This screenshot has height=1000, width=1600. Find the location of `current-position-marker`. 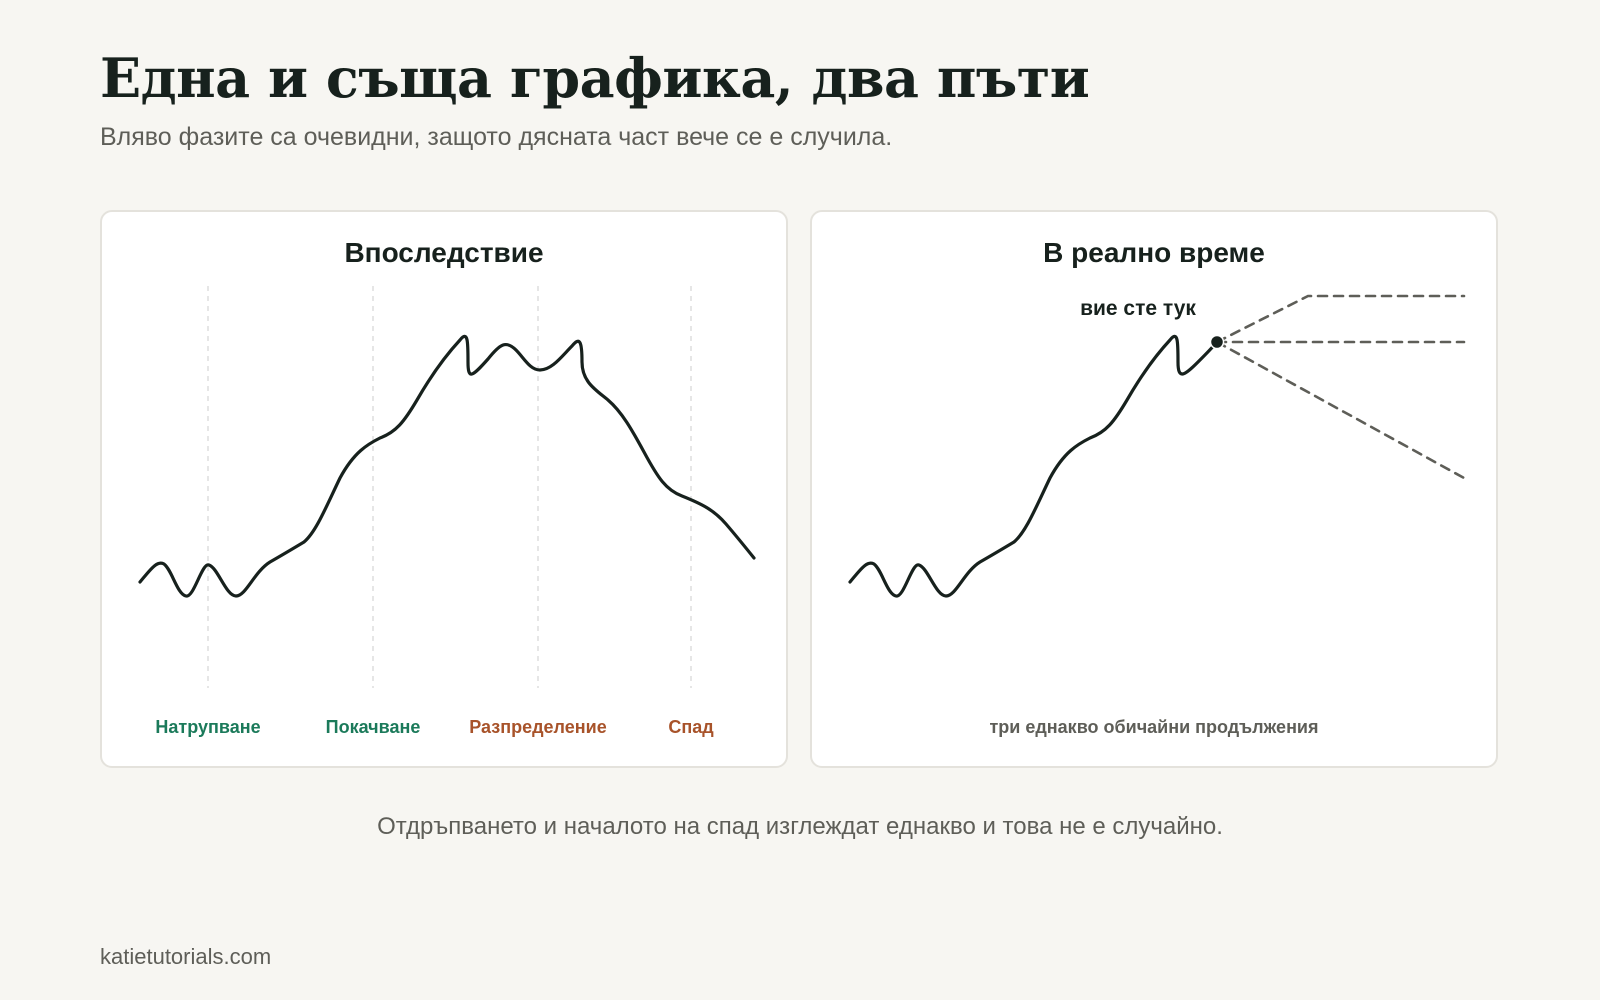

current-position-marker is located at coordinates (1217, 342).